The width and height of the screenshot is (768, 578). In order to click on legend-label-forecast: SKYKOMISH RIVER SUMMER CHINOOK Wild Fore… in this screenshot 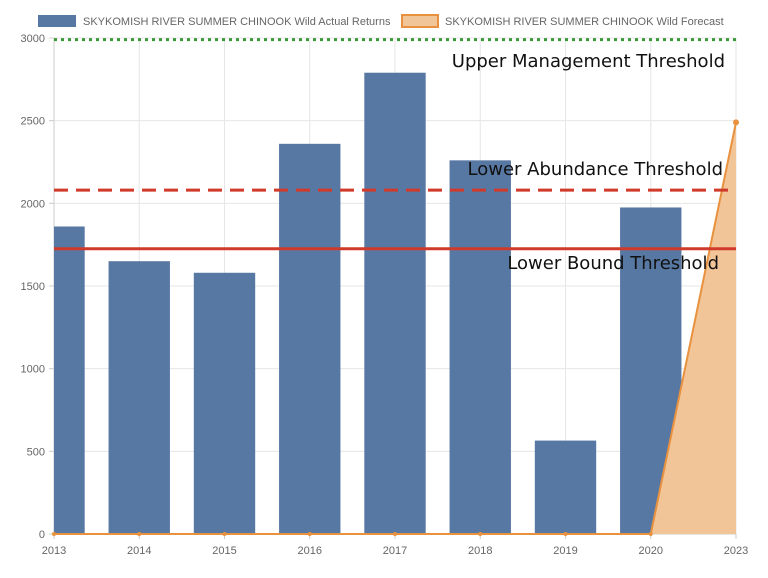, I will do `click(584, 22)`.